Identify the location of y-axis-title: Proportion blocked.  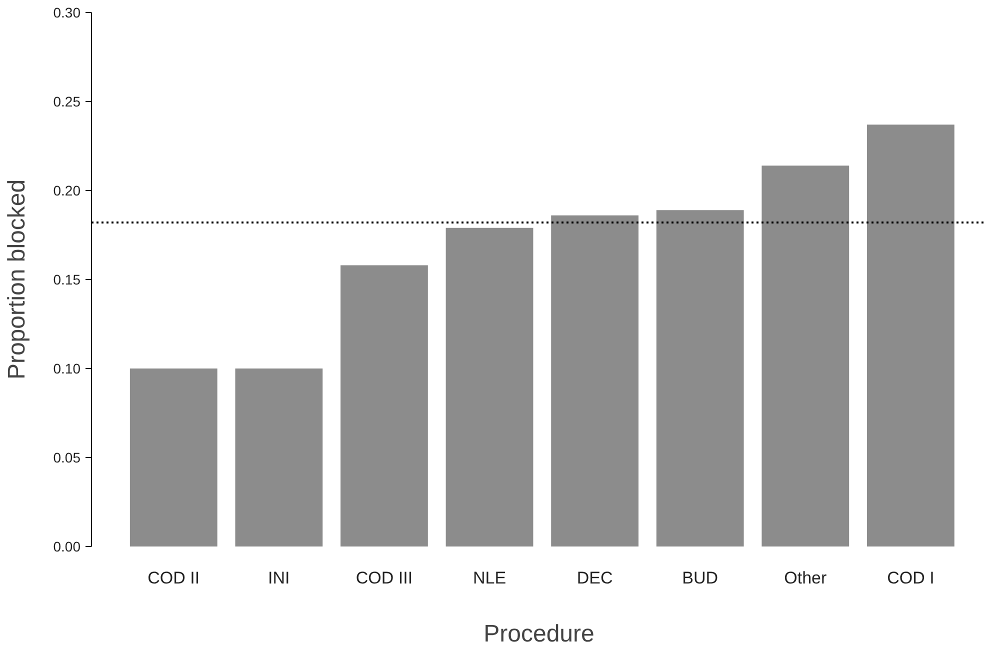
(16, 279).